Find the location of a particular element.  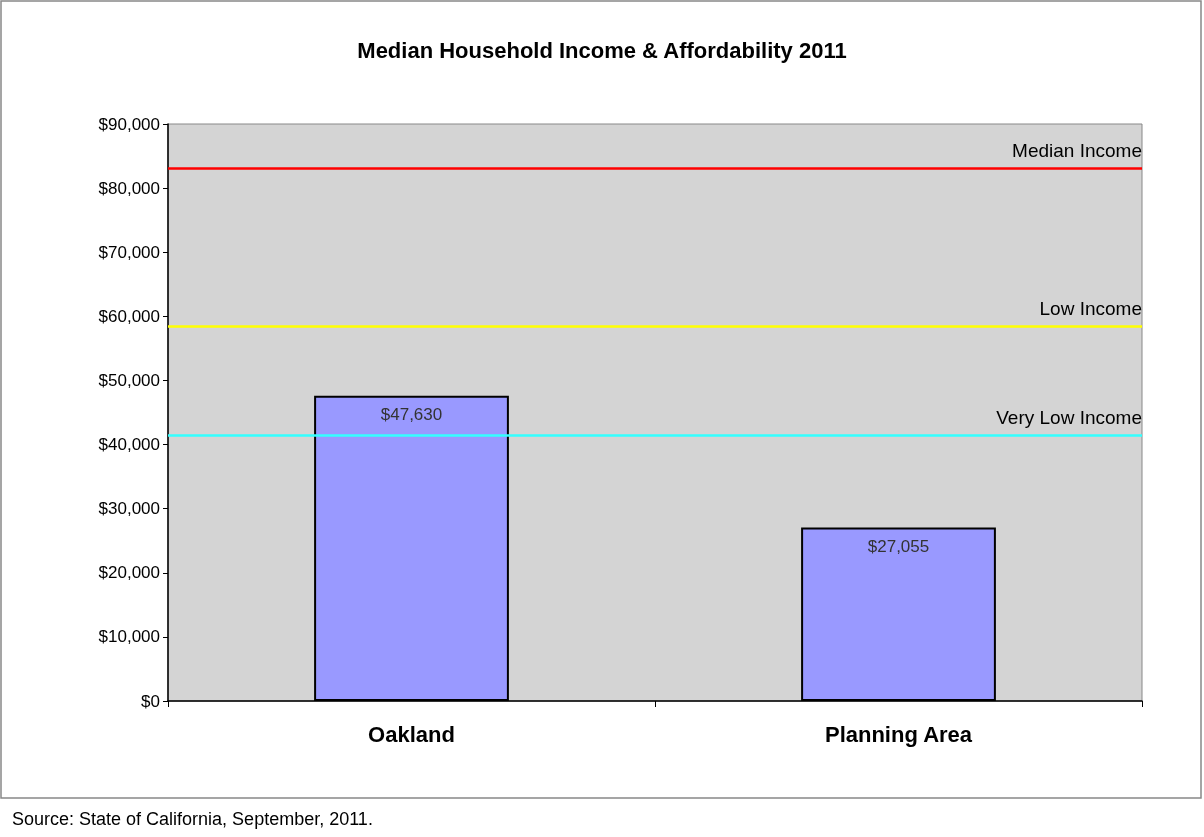

y-tick-label: $0 is located at coordinates (150, 701).